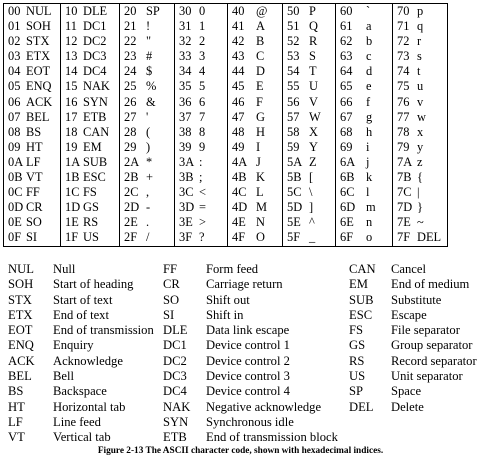  I want to click on table-cell: 72 r, so click(420, 41).